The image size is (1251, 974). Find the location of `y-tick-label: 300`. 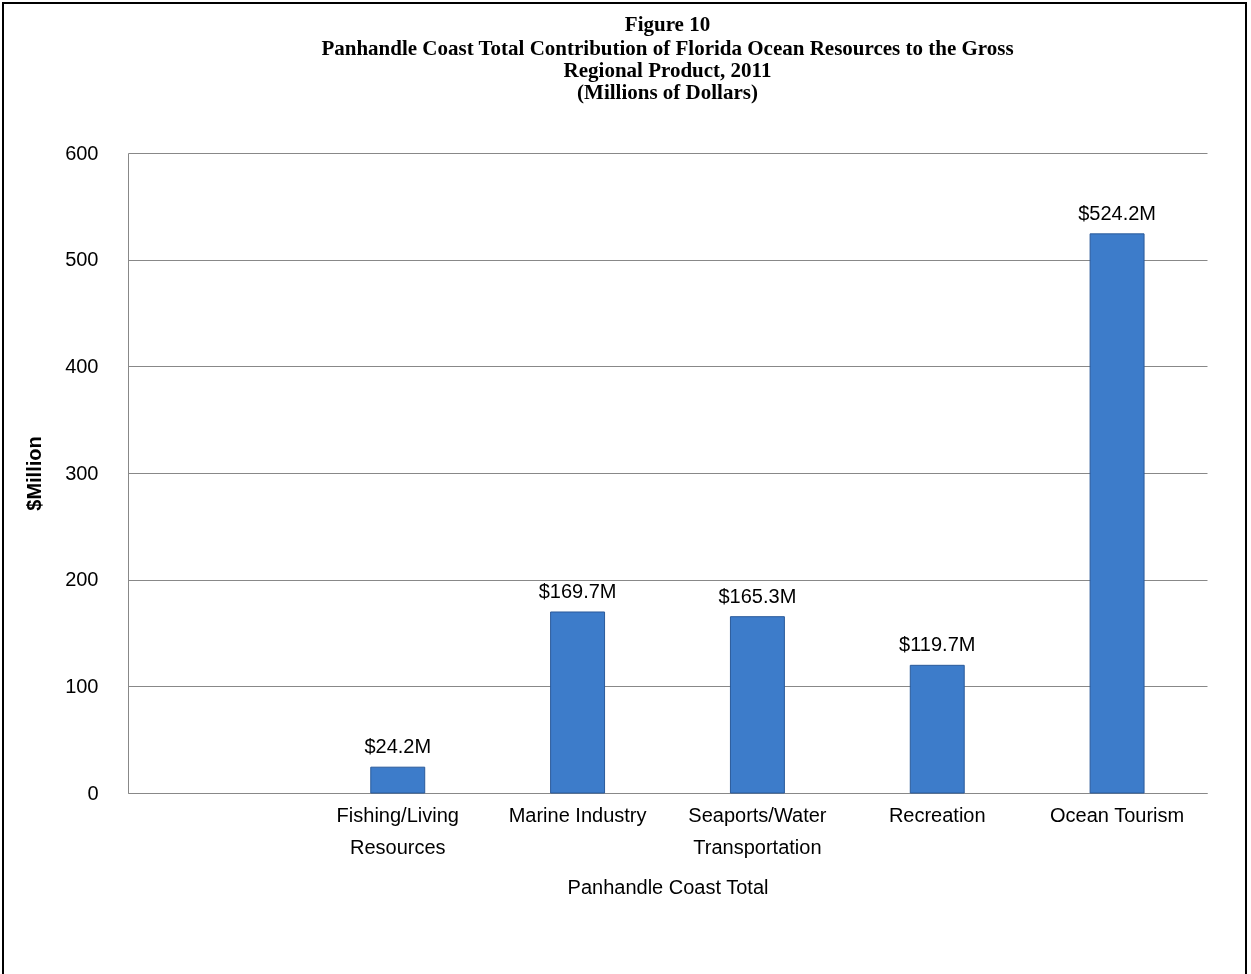

y-tick-label: 300 is located at coordinates (82, 472).